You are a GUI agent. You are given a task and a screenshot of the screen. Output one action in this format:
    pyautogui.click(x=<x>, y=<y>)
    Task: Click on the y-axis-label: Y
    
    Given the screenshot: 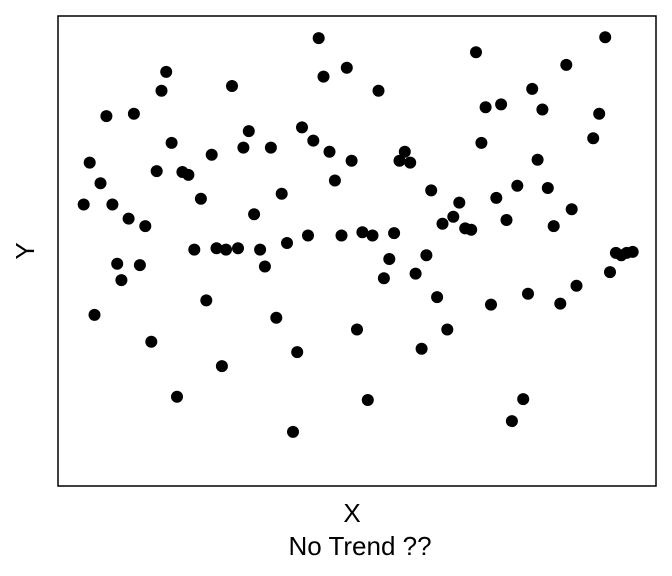 What is the action you would take?
    pyautogui.click(x=25, y=250)
    